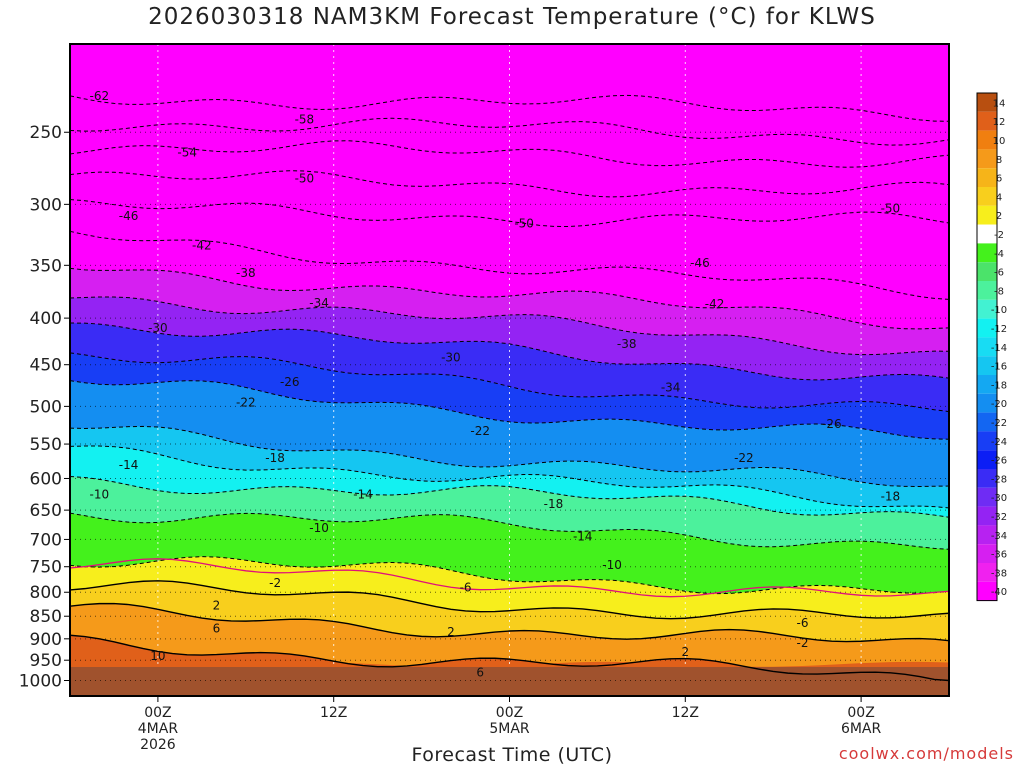 The image size is (1024, 768). I want to click on y-tick-label: 800, so click(46, 593).